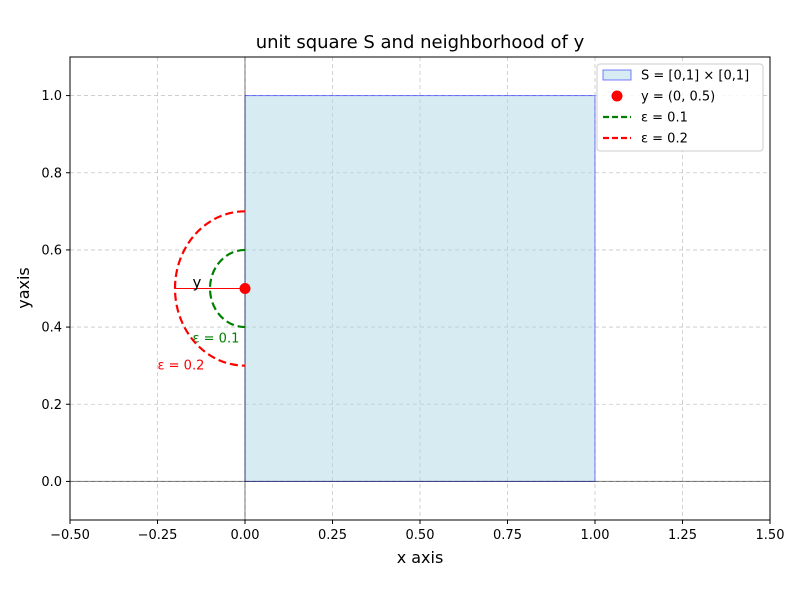 Image resolution: width=800 pixels, height=600 pixels. What do you see at coordinates (51, 482) in the screenshot?
I see `y-tick-label-0: 0.0` at bounding box center [51, 482].